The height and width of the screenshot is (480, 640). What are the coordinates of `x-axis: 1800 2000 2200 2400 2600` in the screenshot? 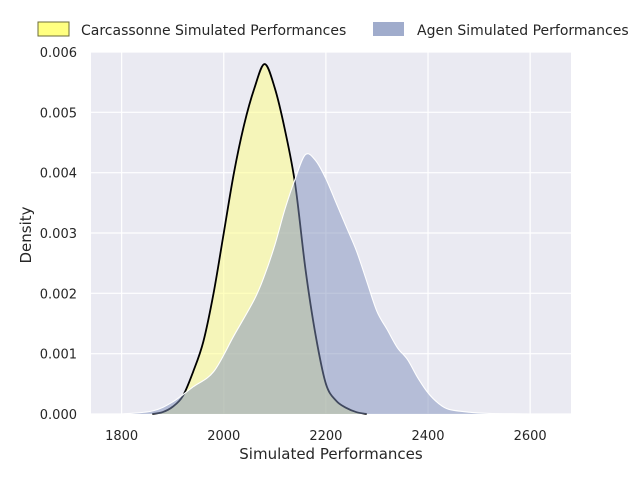 It's located at (326, 436).